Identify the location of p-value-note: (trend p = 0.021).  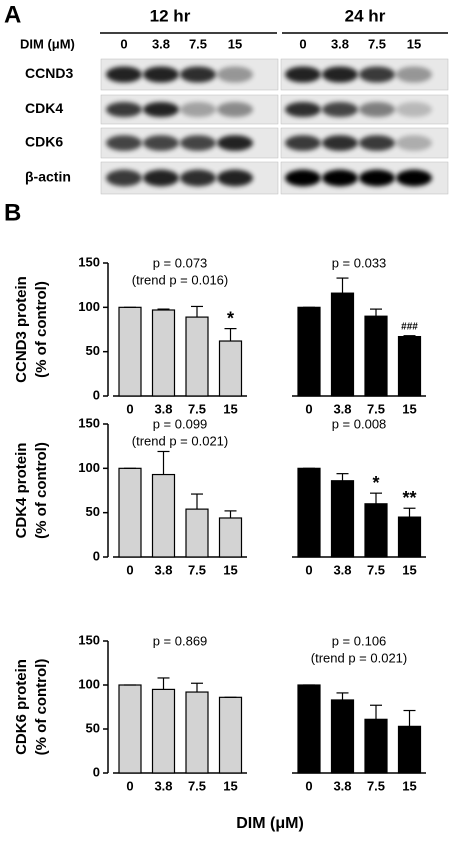
(180, 440).